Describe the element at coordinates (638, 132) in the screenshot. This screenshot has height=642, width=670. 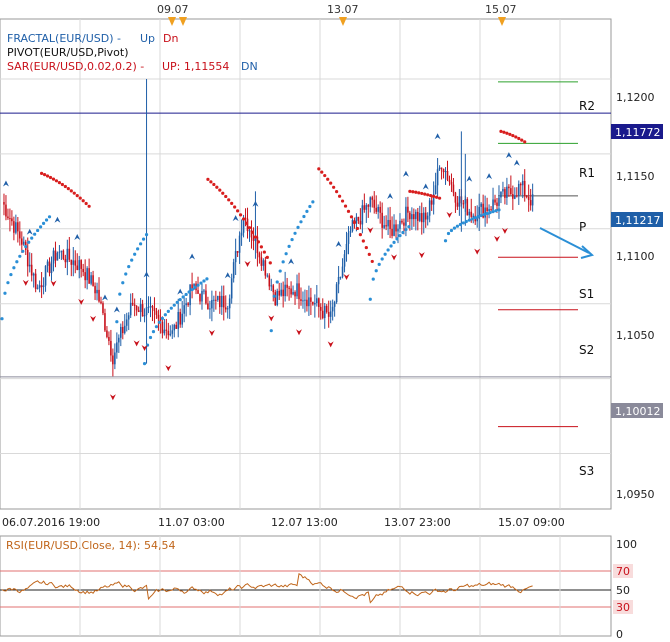
I see `price-tag-high-label: 1,11772` at that location.